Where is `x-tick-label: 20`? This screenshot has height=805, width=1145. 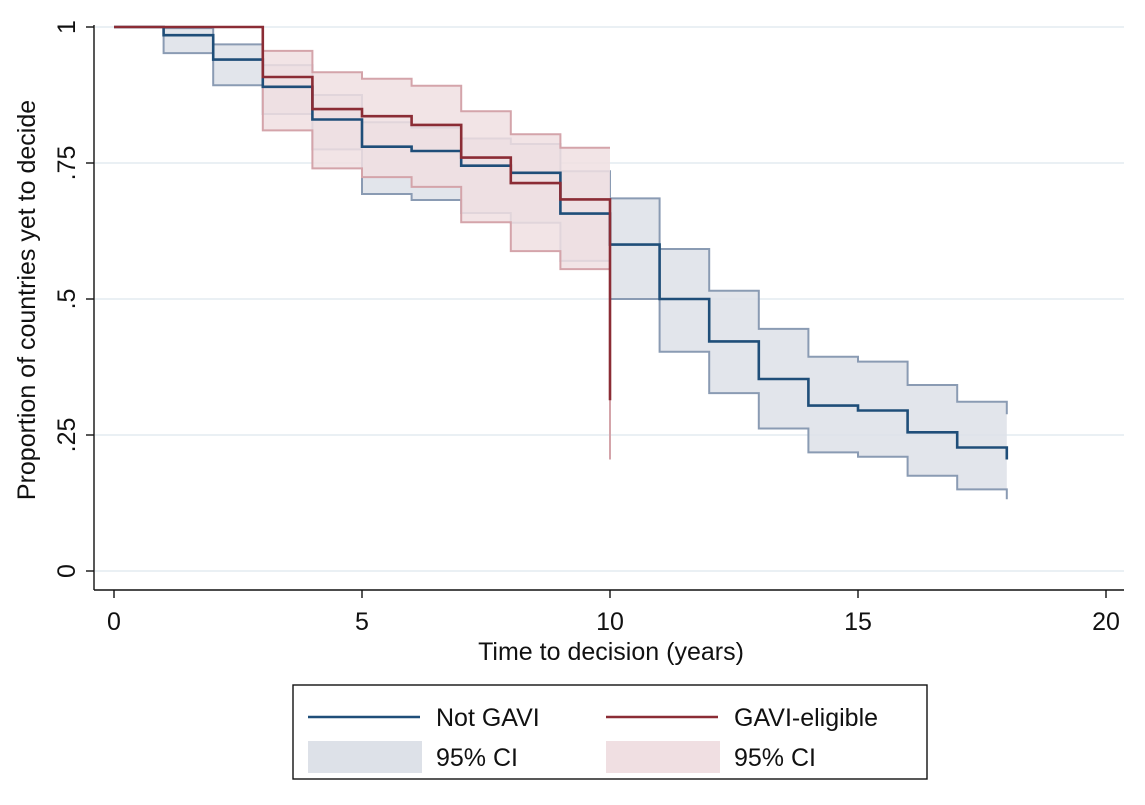
x-tick-label: 20 is located at coordinates (1106, 622).